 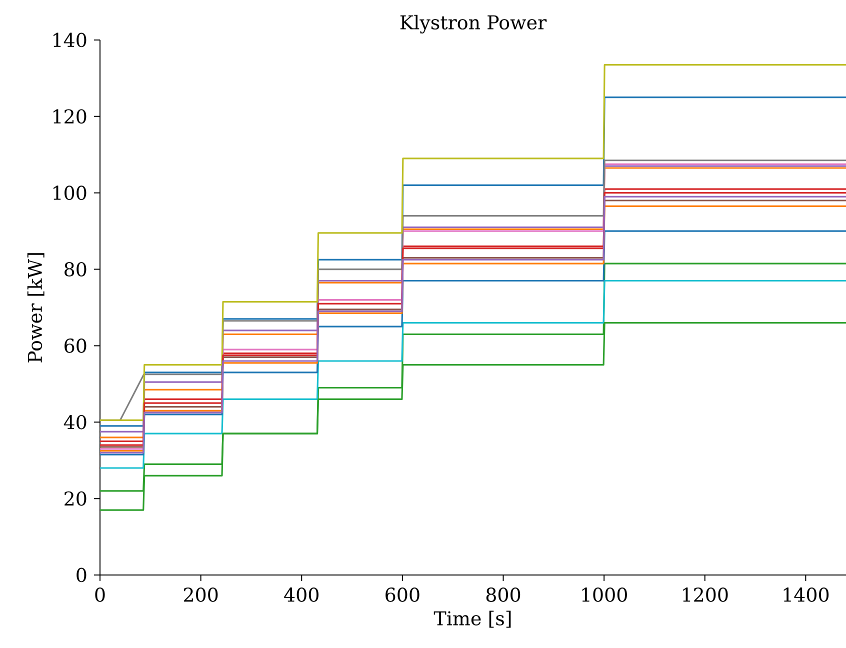 I want to click on x-tick-label: 1000, so click(x=604, y=595).